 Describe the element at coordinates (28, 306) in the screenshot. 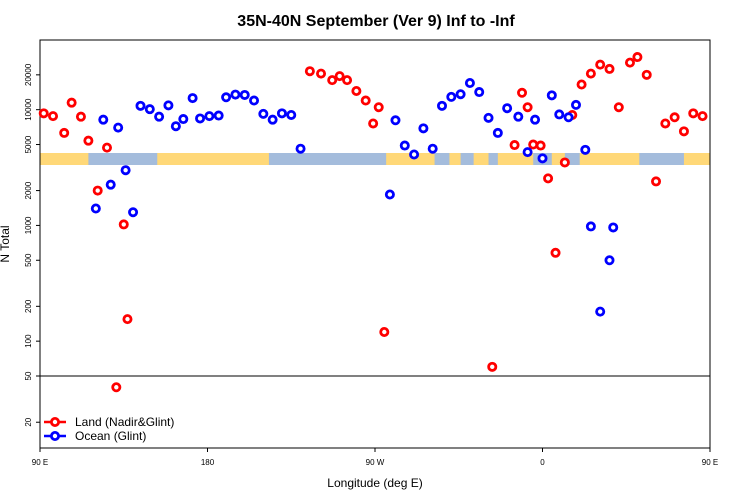

I see `y-tick-label: 200` at that location.